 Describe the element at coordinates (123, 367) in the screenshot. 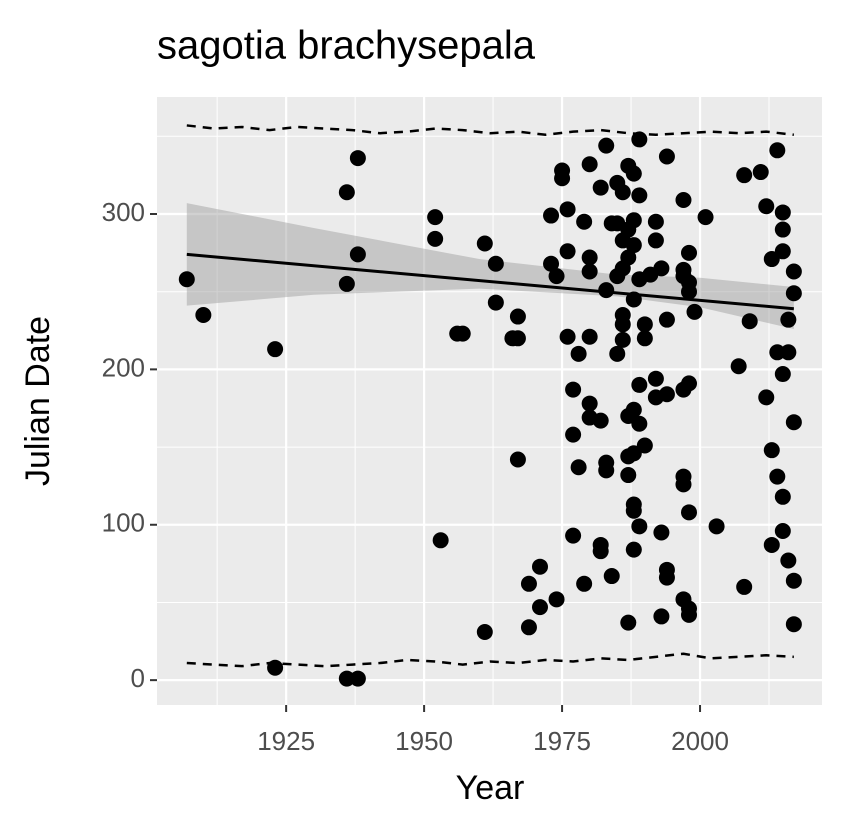

I see `y-tick-label: 200` at that location.